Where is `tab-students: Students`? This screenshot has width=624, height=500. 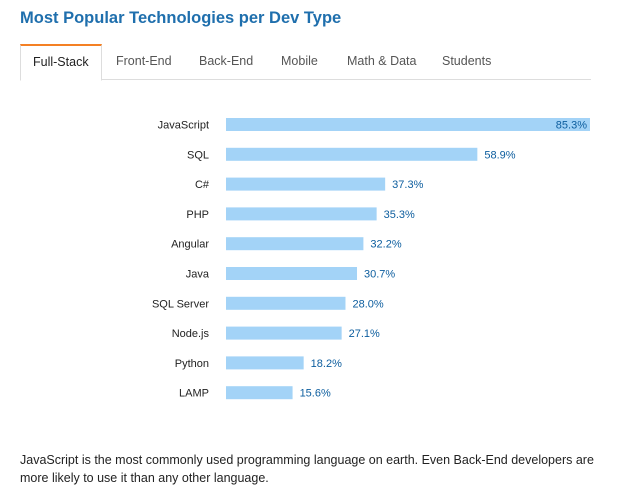 tab-students: Students is located at coordinates (467, 61).